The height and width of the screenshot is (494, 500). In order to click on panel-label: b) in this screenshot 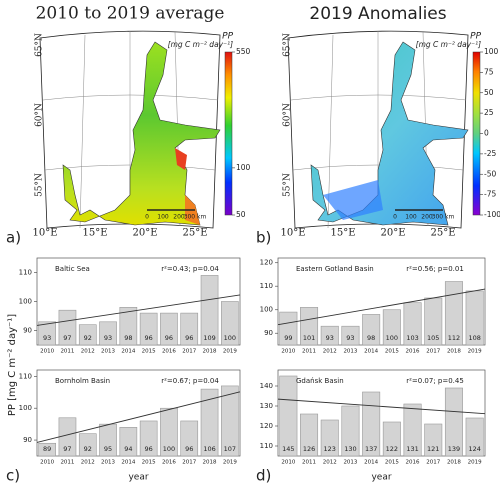, I will do `click(263, 238)`.